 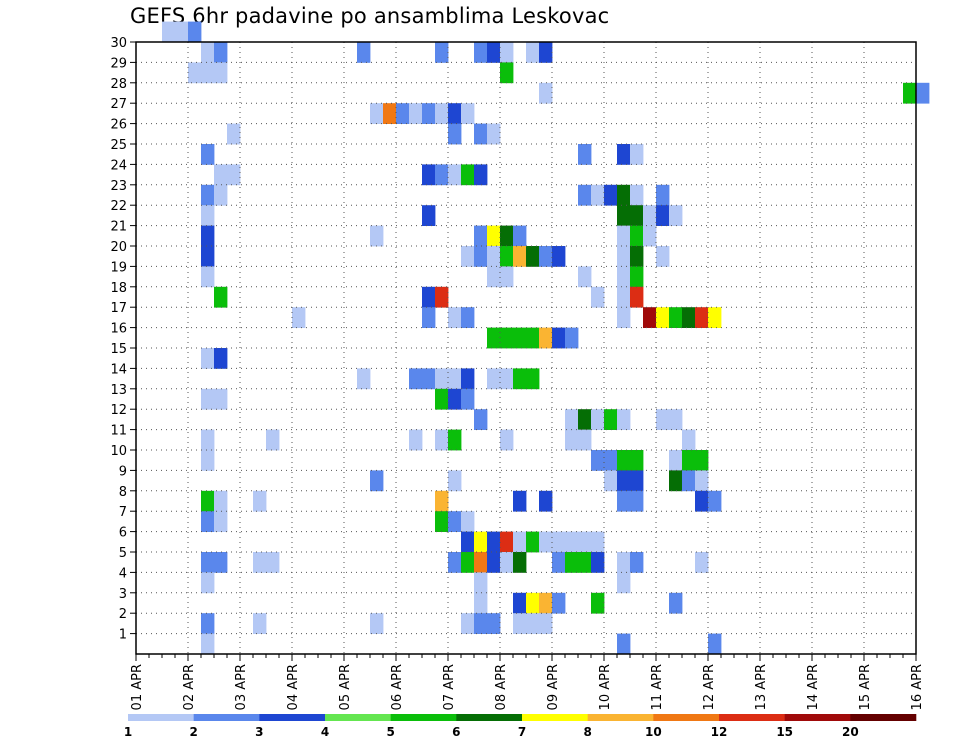 I want to click on x-tick-label: 06 APR, so click(x=397, y=687).